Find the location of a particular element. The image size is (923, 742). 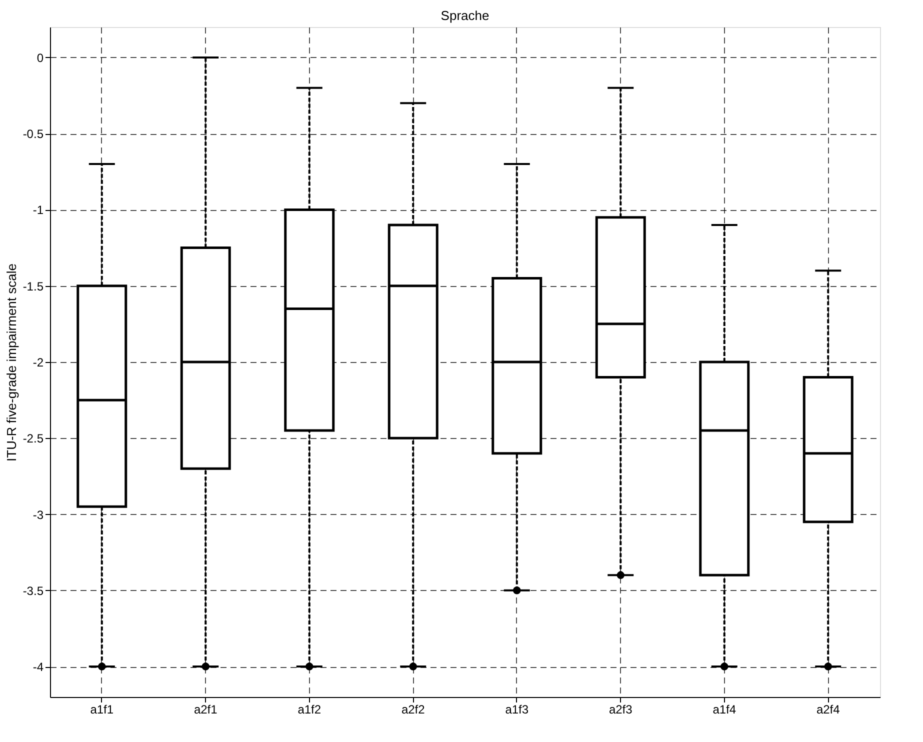

y-tick-label: -1 is located at coordinates (38, 210).